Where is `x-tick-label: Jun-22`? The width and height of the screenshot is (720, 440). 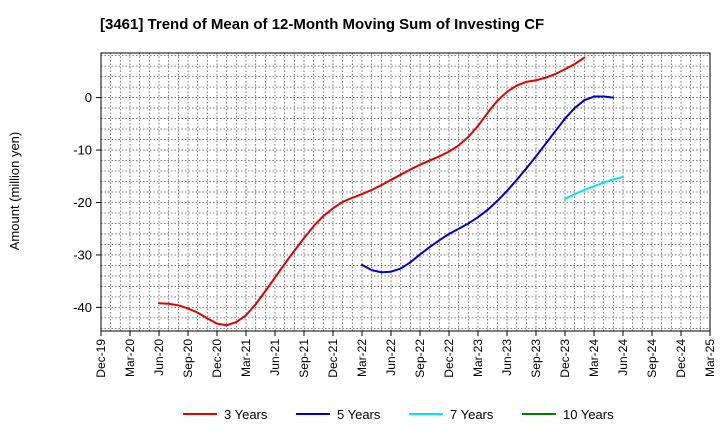
x-tick-label: Jun-22 is located at coordinates (391, 357).